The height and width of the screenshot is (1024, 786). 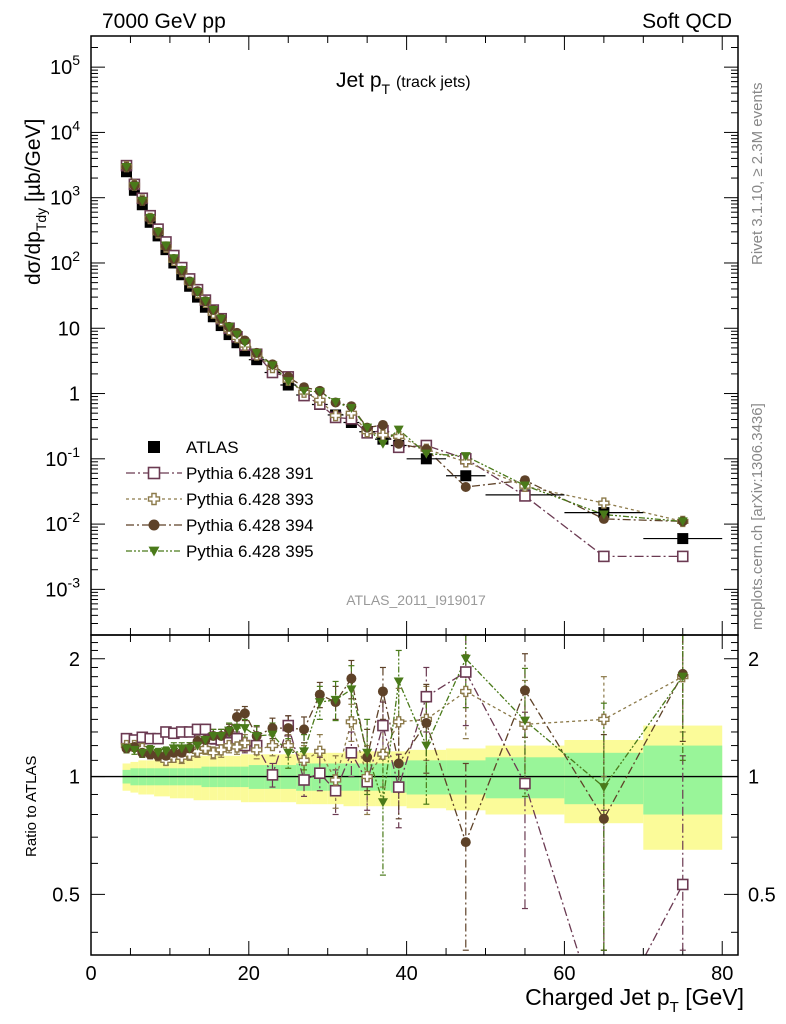 What do you see at coordinates (403, 83) in the screenshot?
I see `plot-title: Jet pT (track jets)` at bounding box center [403, 83].